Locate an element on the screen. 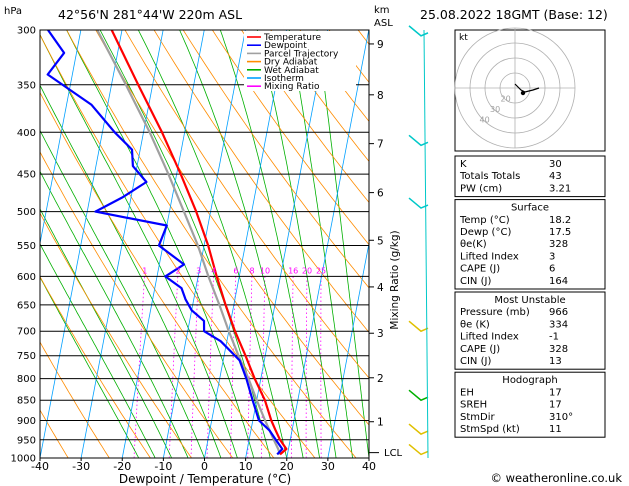 The height and width of the screenshot is (486, 629). pressure-tick-label: 750 is located at coordinates (26, 356).